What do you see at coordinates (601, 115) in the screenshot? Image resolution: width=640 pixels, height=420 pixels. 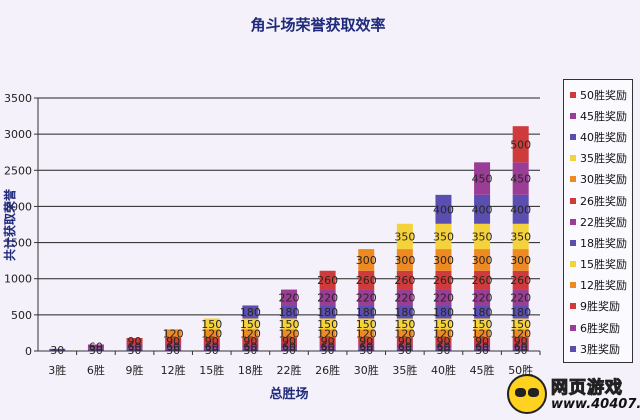 I see `legend-item: 45胜奖励` at bounding box center [601, 115].